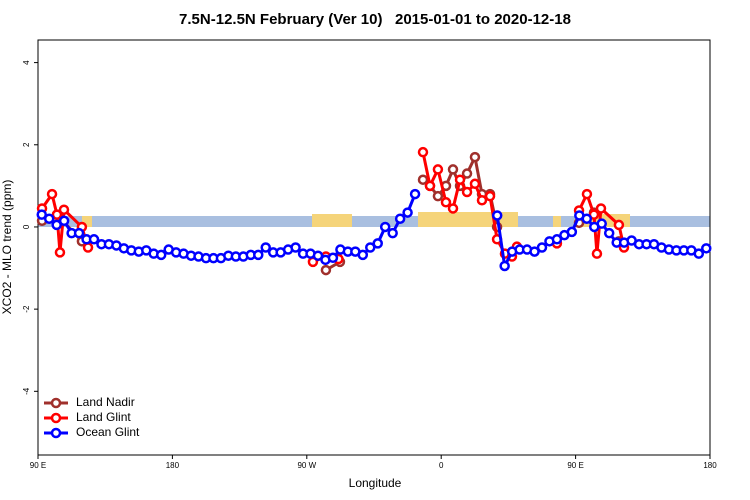 The height and width of the screenshot is (500, 750). What do you see at coordinates (103, 417) in the screenshot?
I see `legend-label: Land Glint` at bounding box center [103, 417].